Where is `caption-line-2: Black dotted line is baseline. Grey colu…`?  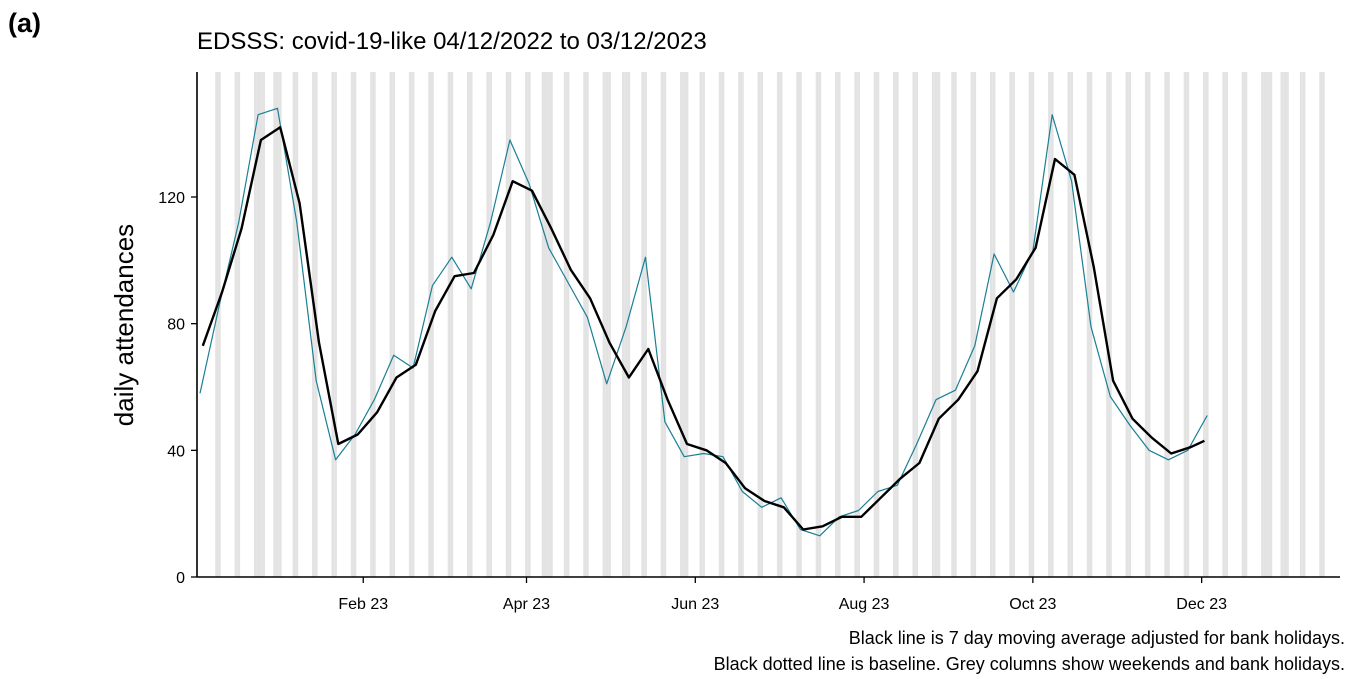
caption-line-2: Black dotted line is baseline. Grey colu… is located at coordinates (1029, 664).